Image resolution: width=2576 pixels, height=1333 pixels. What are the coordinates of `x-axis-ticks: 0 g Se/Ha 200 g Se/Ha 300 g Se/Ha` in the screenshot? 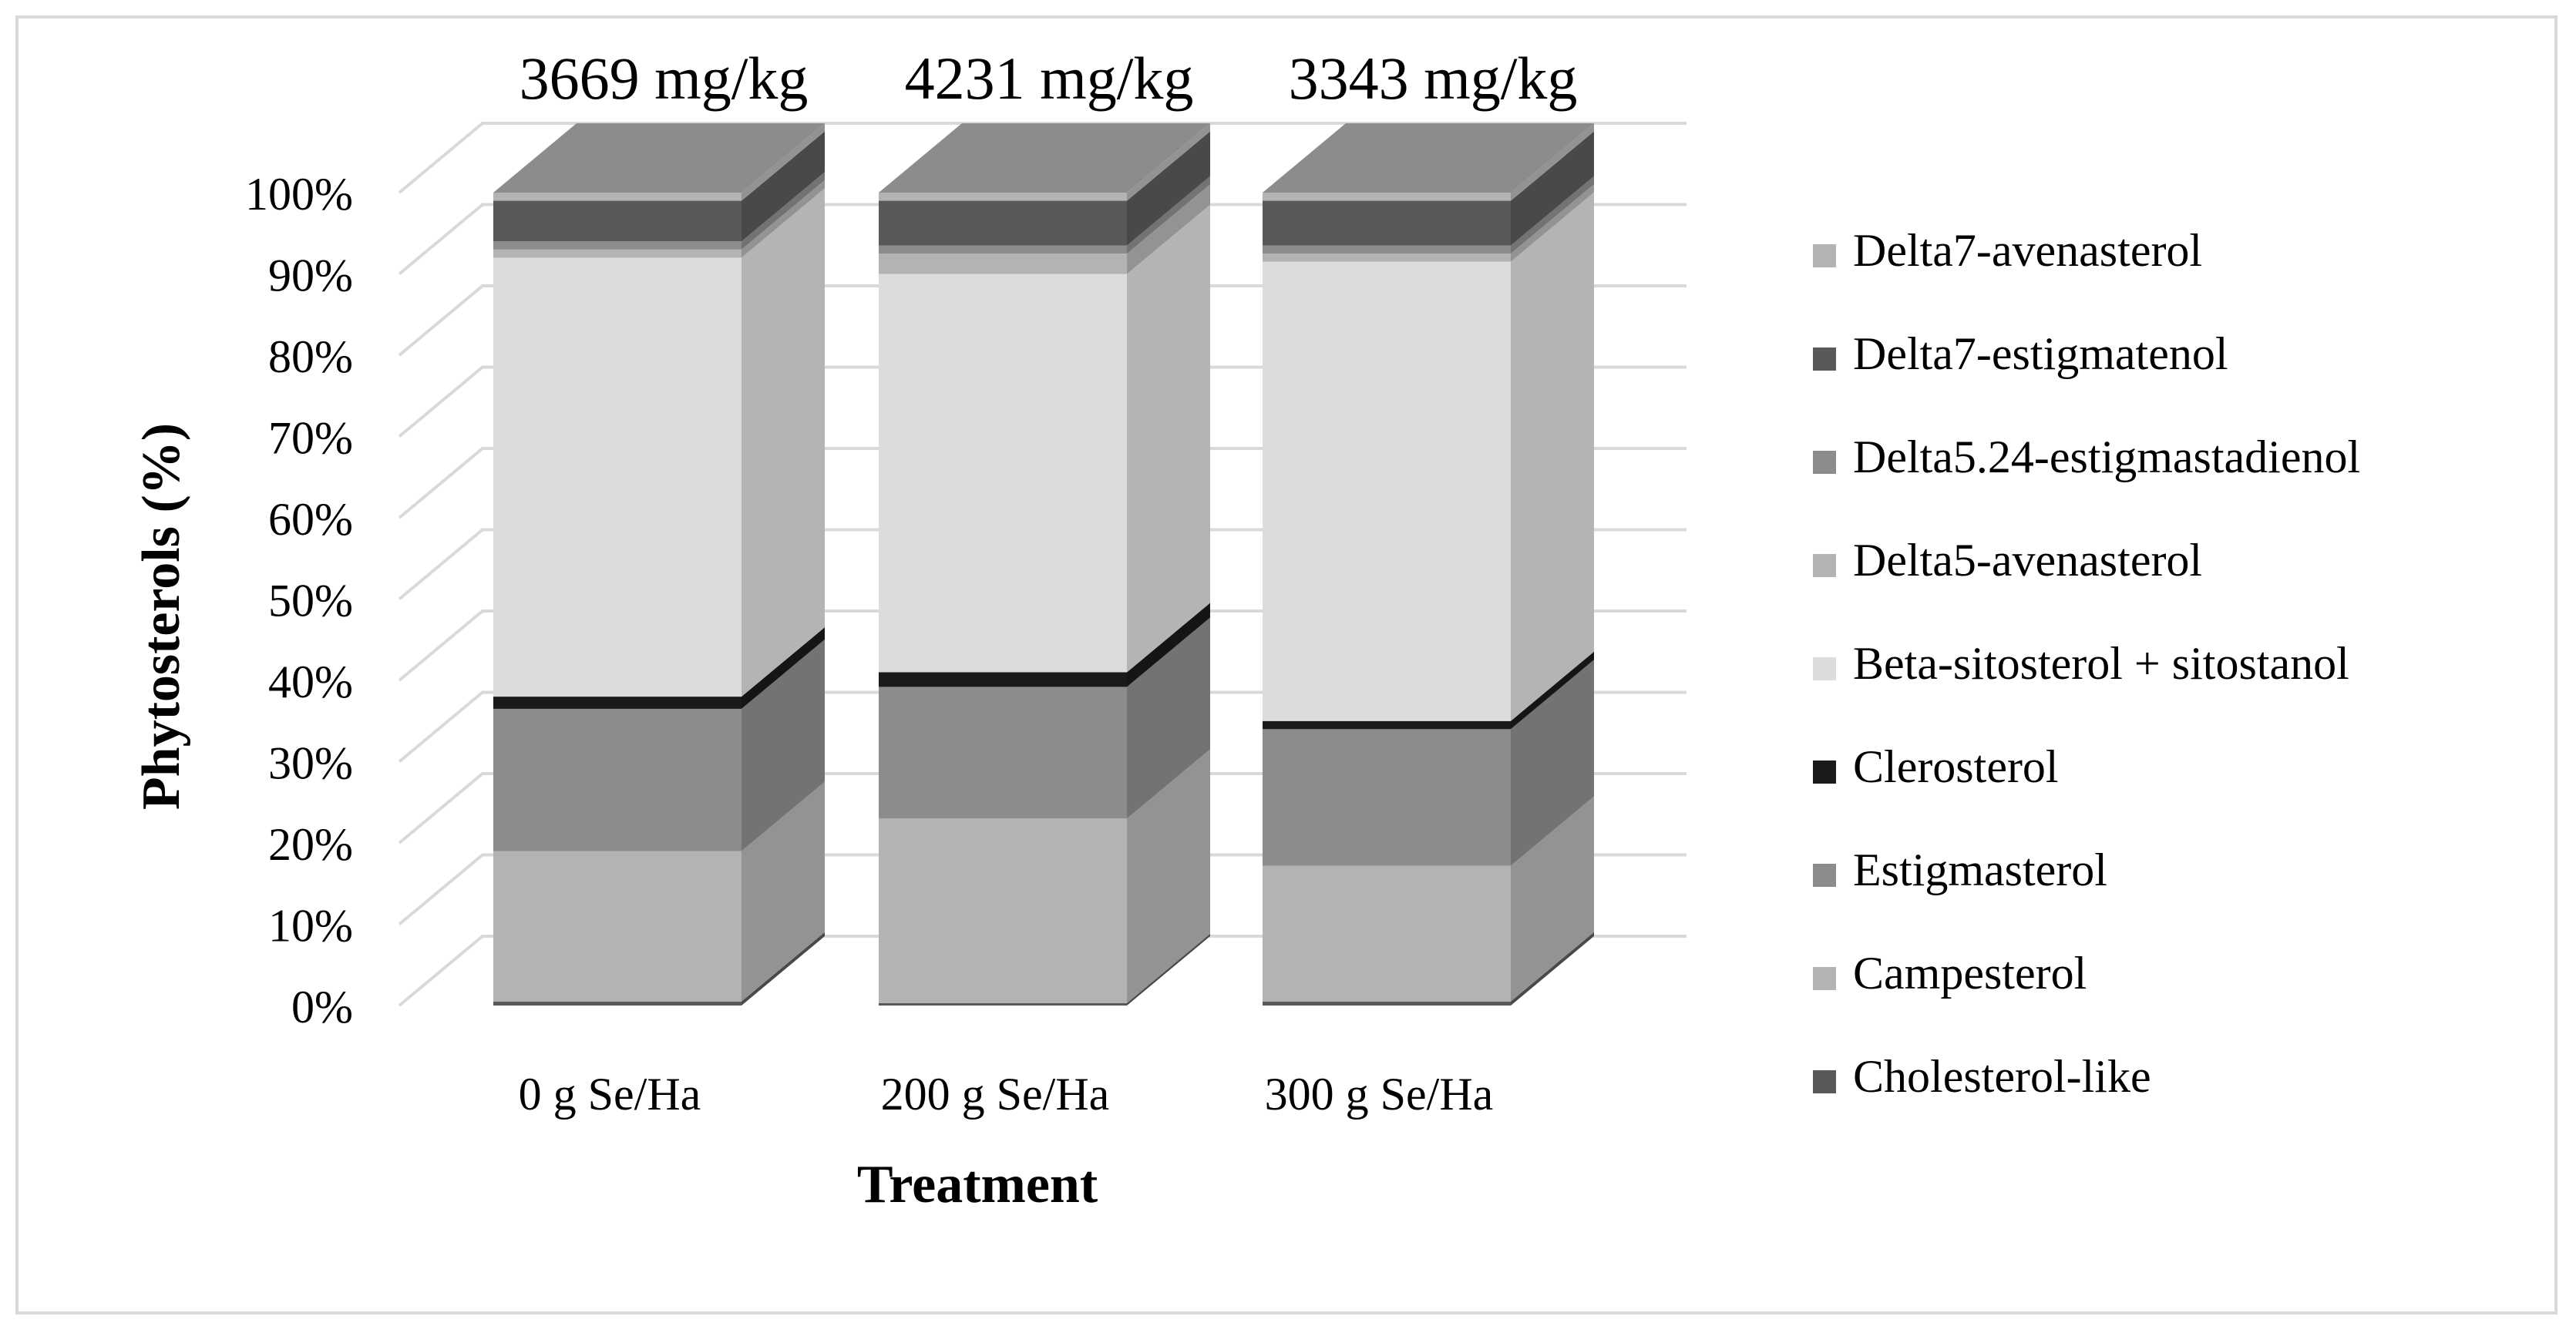 It's located at (1006, 1094).